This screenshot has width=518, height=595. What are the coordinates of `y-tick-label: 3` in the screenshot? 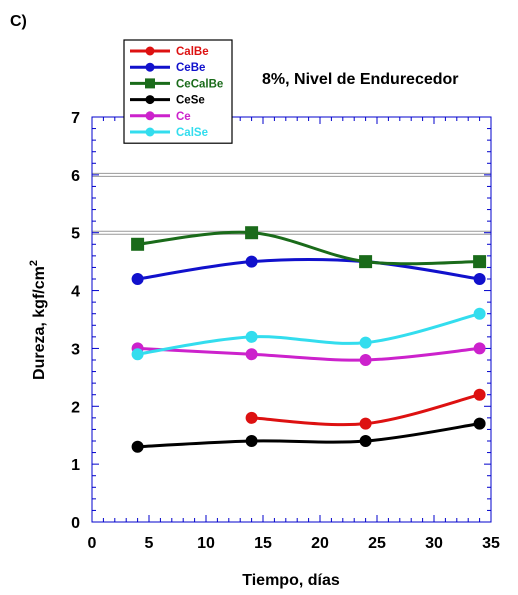 It's located at (75, 349).